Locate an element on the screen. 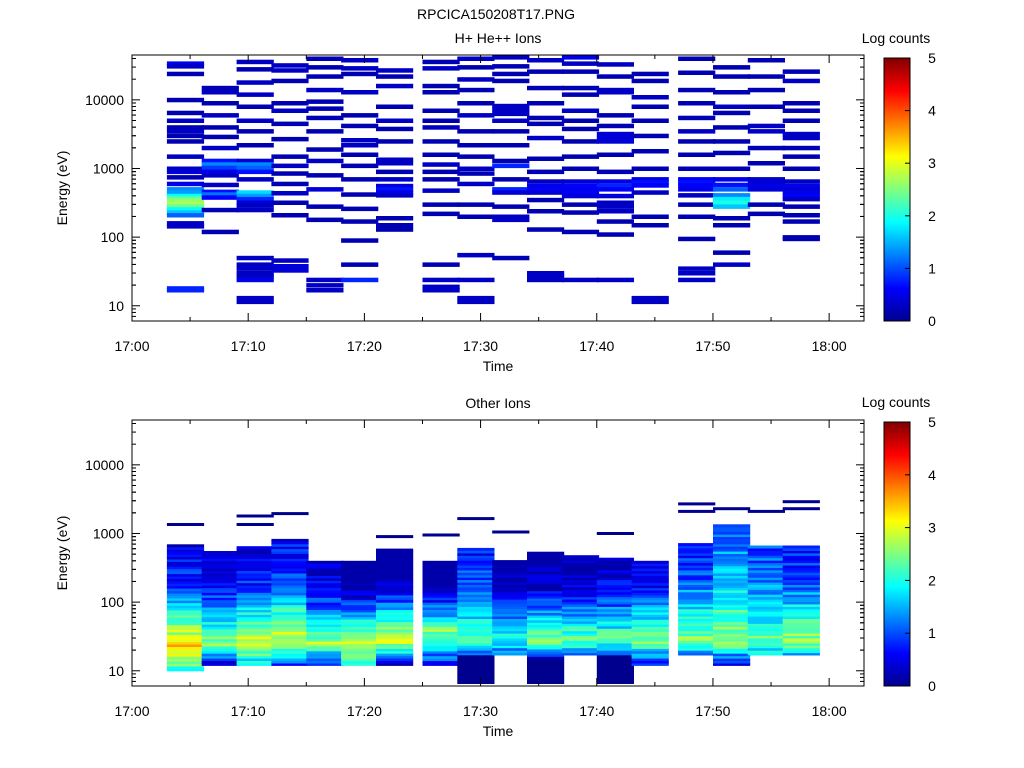 The height and width of the screenshot is (768, 1024). colorbar-tick-label: 3 is located at coordinates (932, 163).